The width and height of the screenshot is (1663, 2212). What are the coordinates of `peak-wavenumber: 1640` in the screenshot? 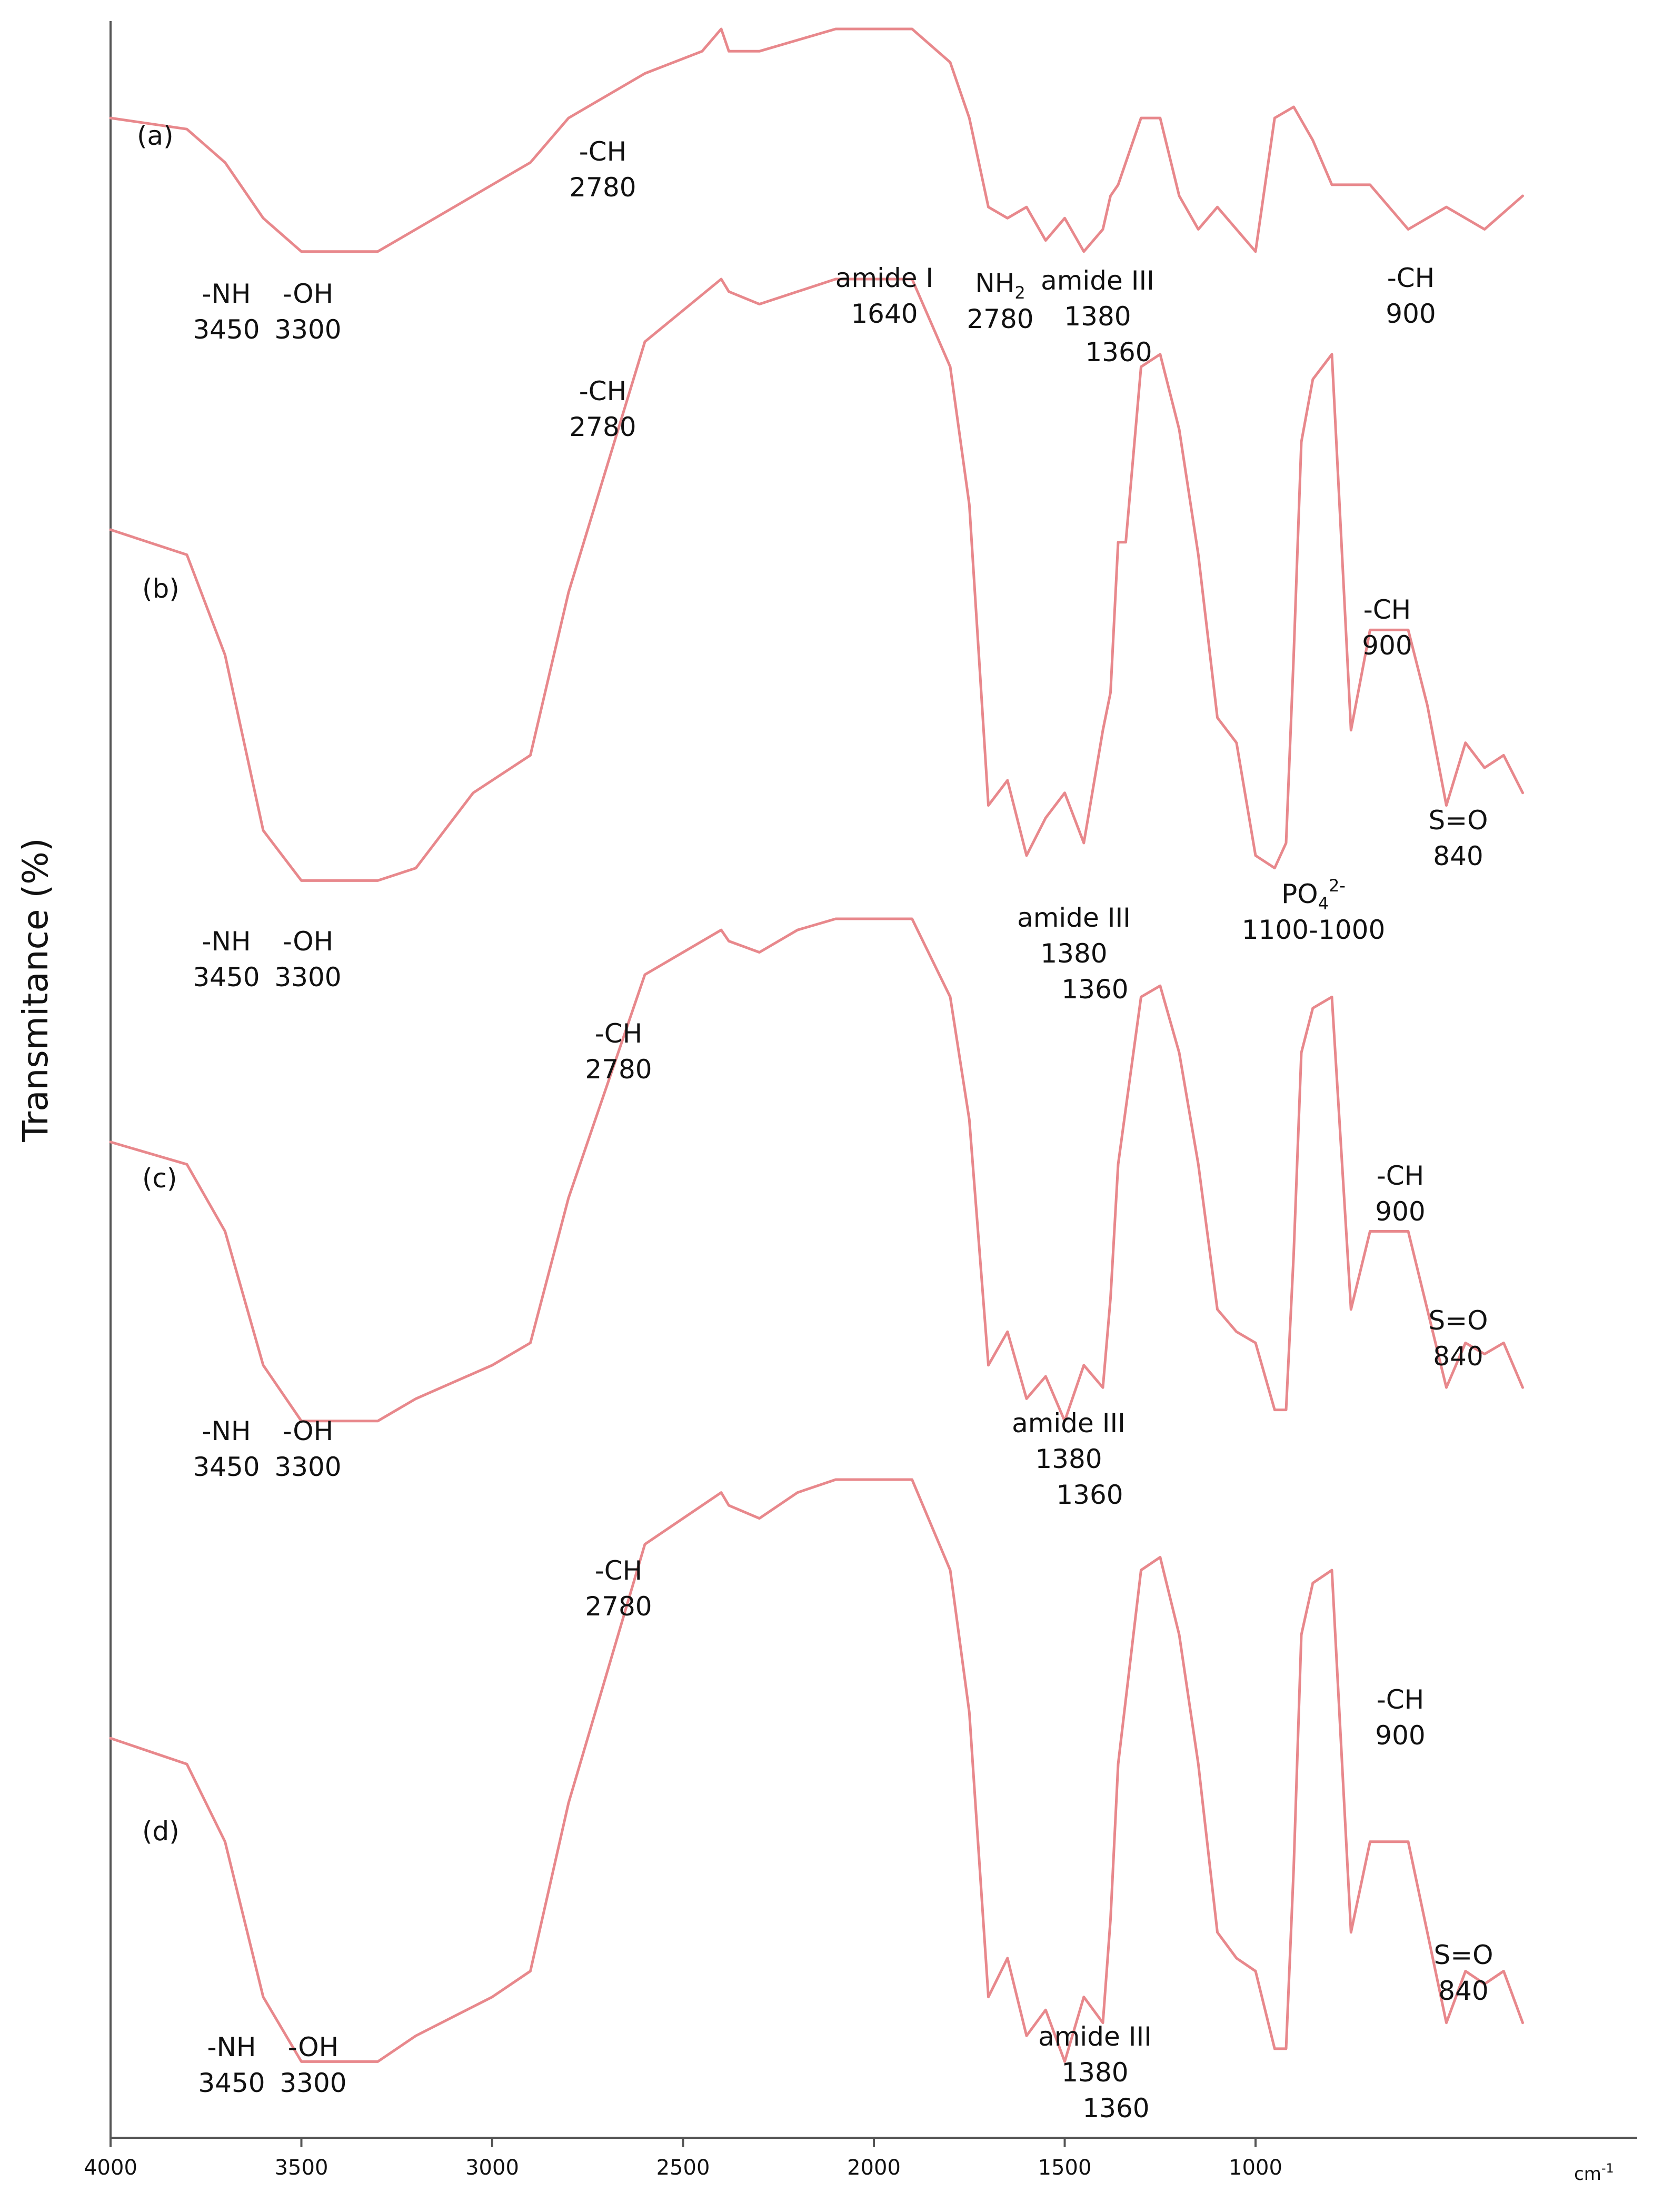 It's located at (885, 314).